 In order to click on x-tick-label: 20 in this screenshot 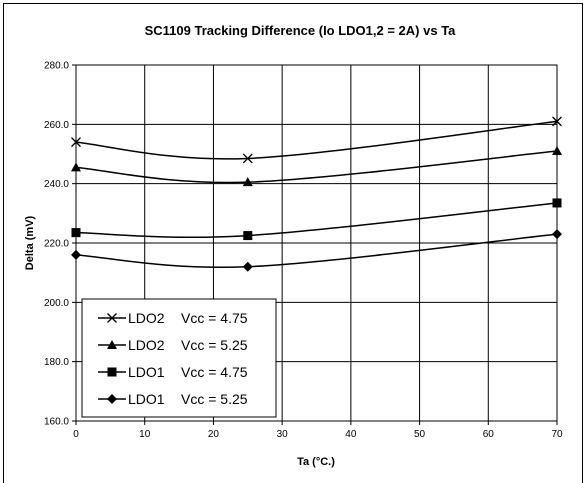, I will do `click(214, 434)`.